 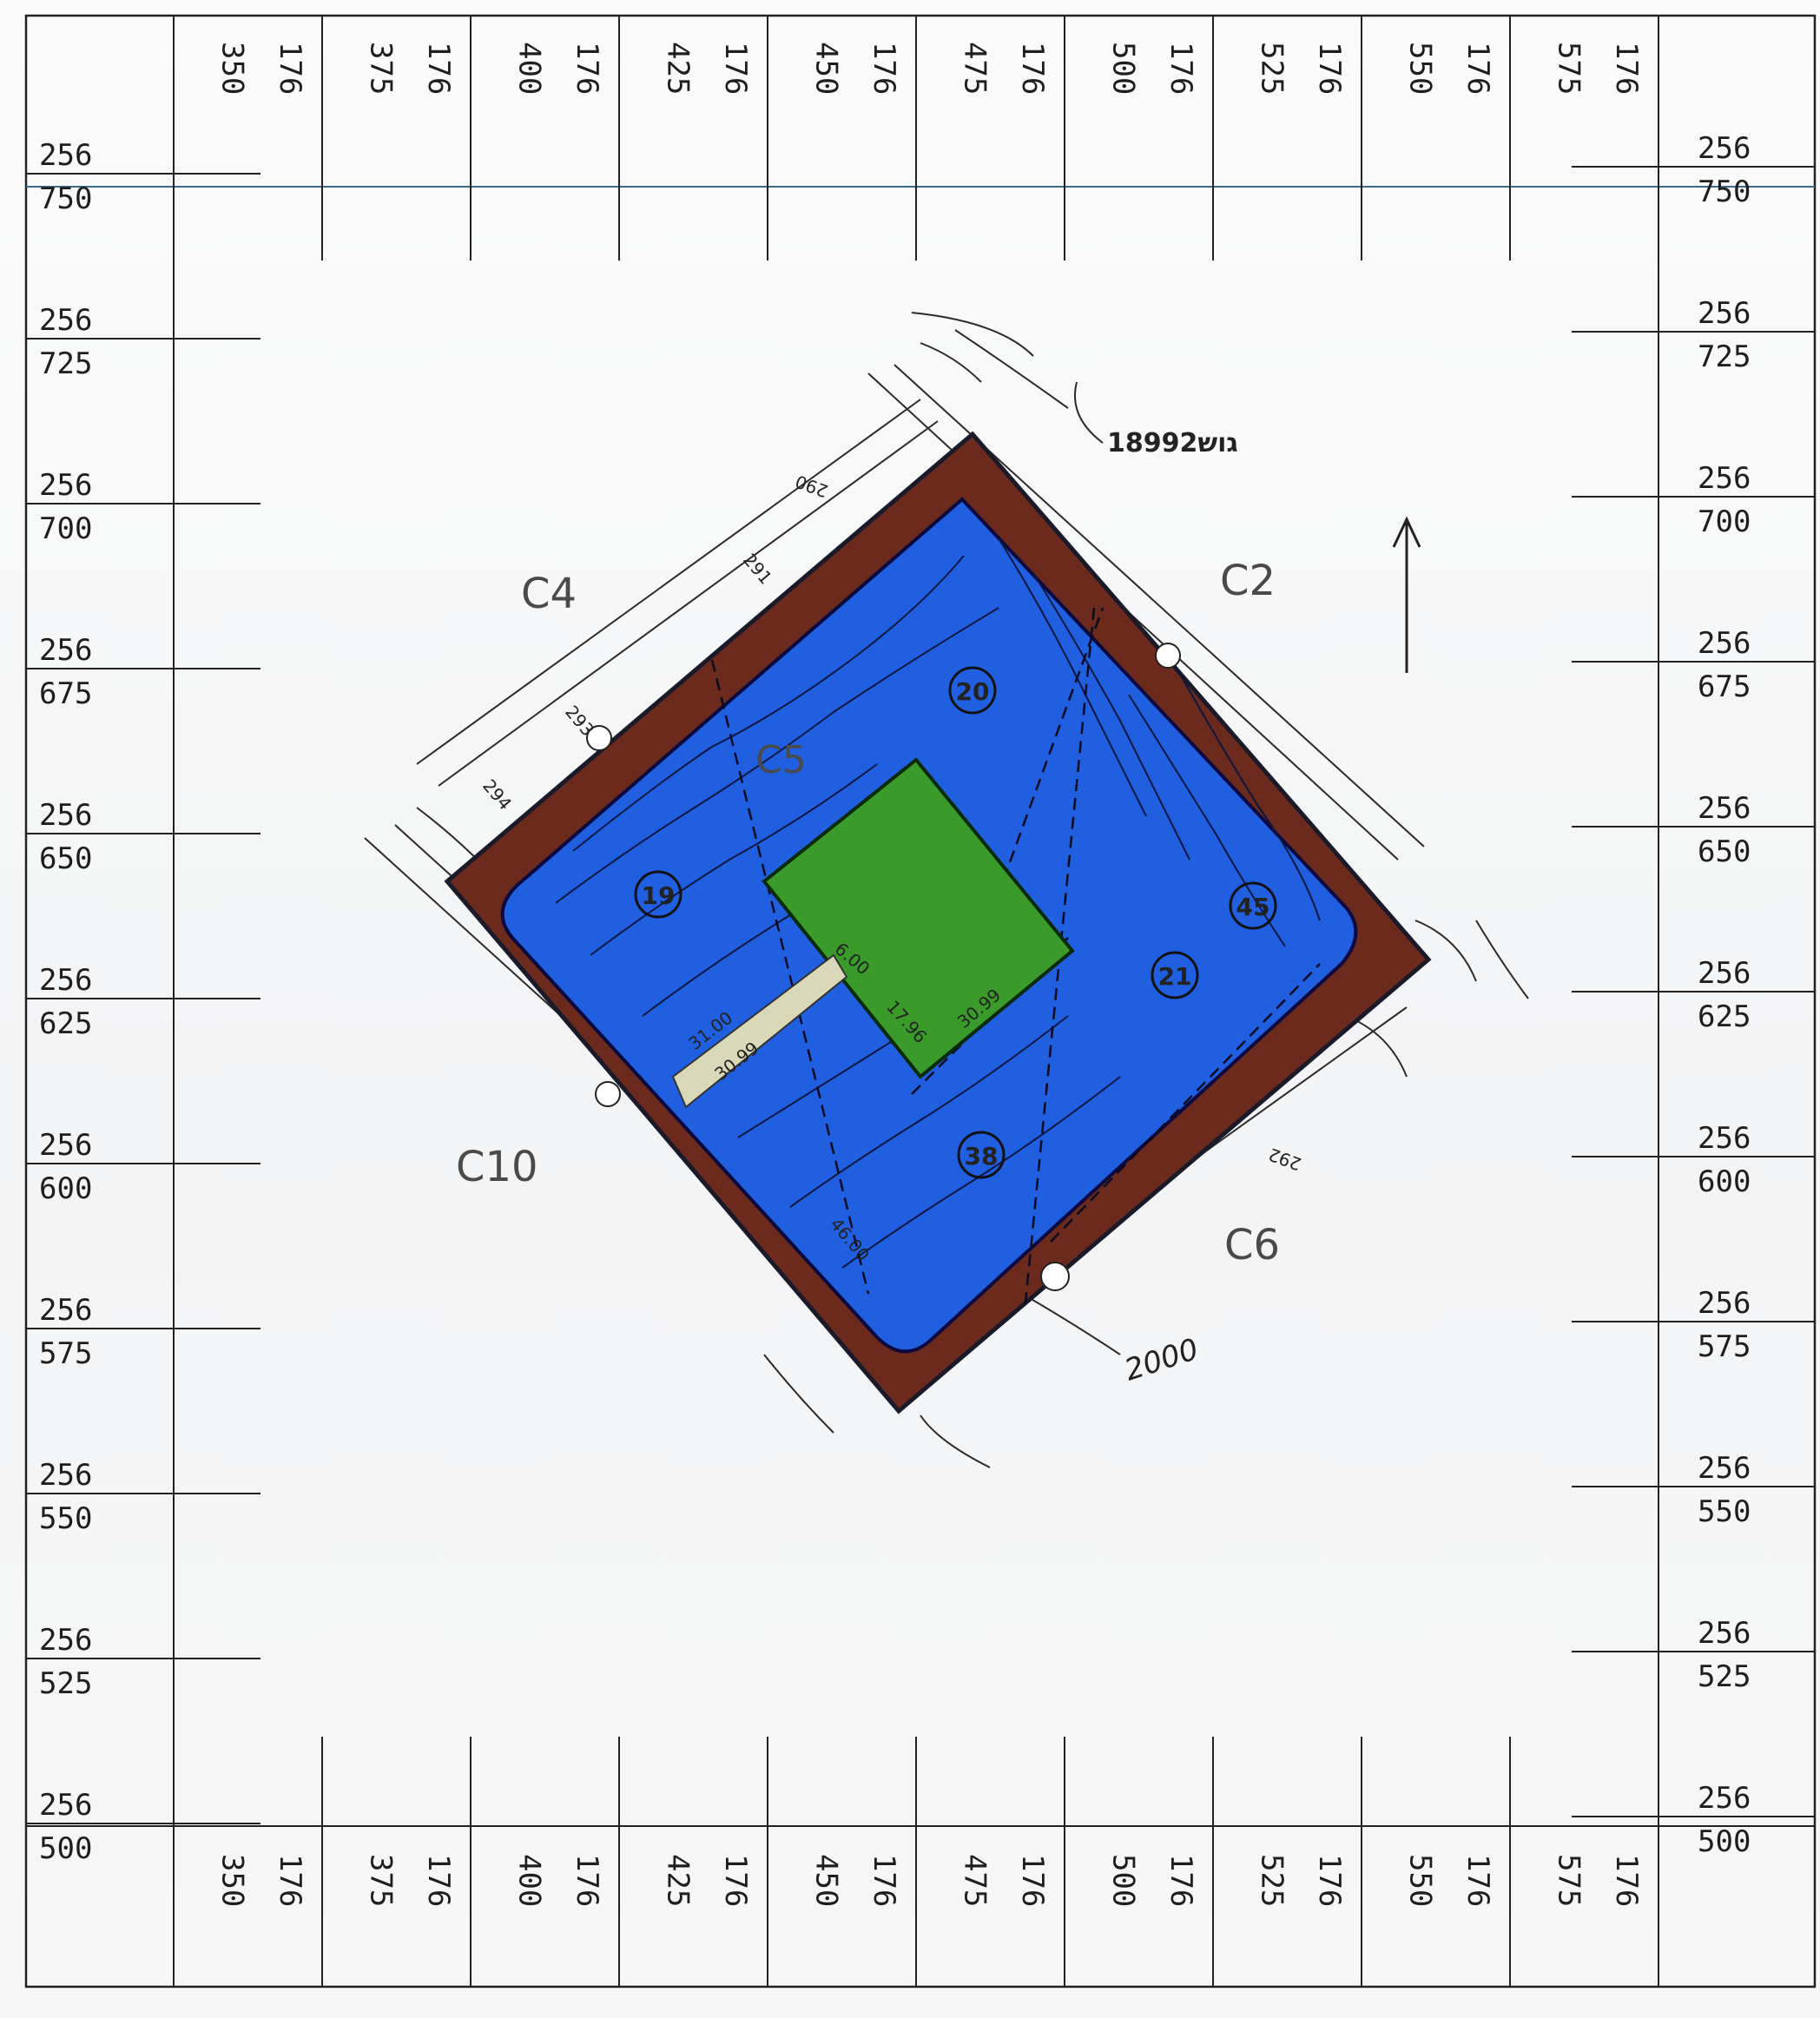 I want to click on grid-label-bottom-easting: 425, so click(x=677, y=1880).